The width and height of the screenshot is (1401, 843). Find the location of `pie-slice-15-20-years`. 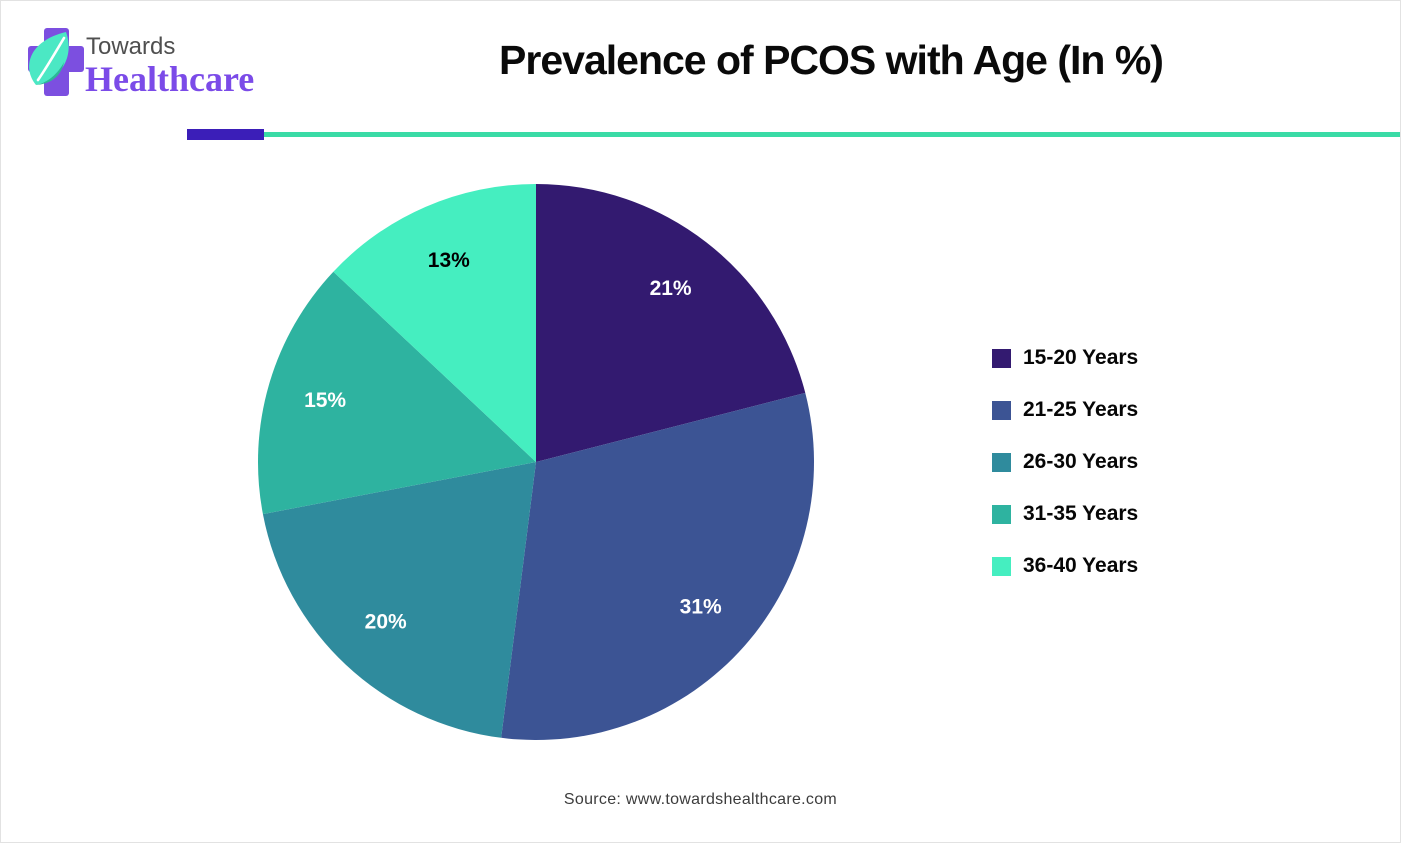

pie-slice-15-20-years is located at coordinates (671, 323).